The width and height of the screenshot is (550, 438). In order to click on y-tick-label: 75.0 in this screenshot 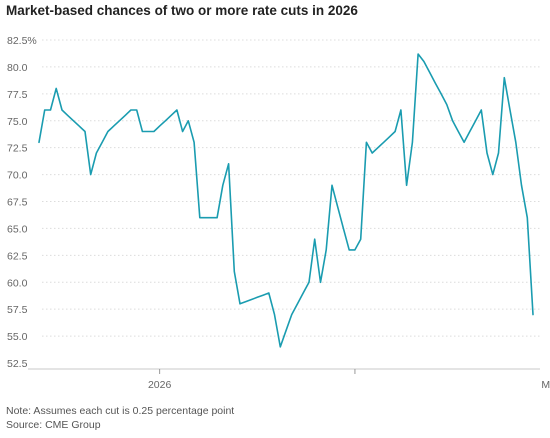, I will do `click(17, 122)`.